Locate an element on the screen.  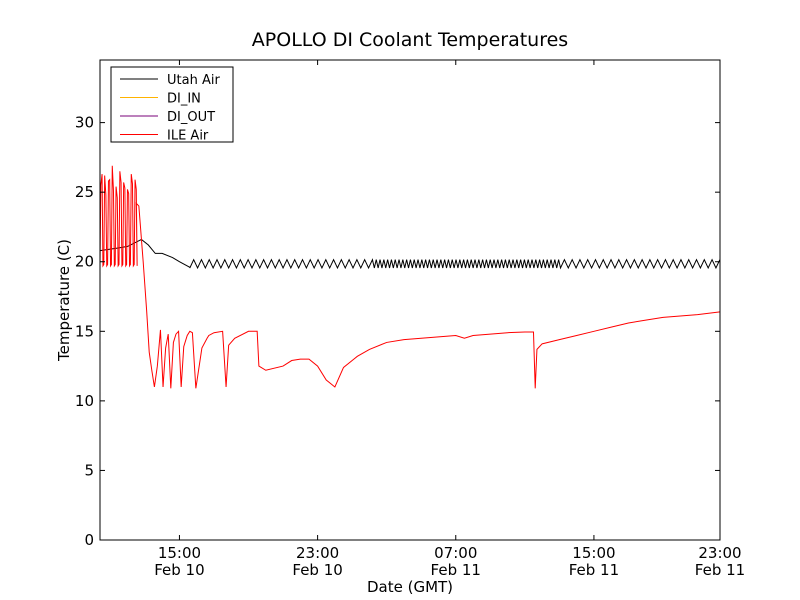
x-axis-label: Date (GMT) is located at coordinates (410, 587).